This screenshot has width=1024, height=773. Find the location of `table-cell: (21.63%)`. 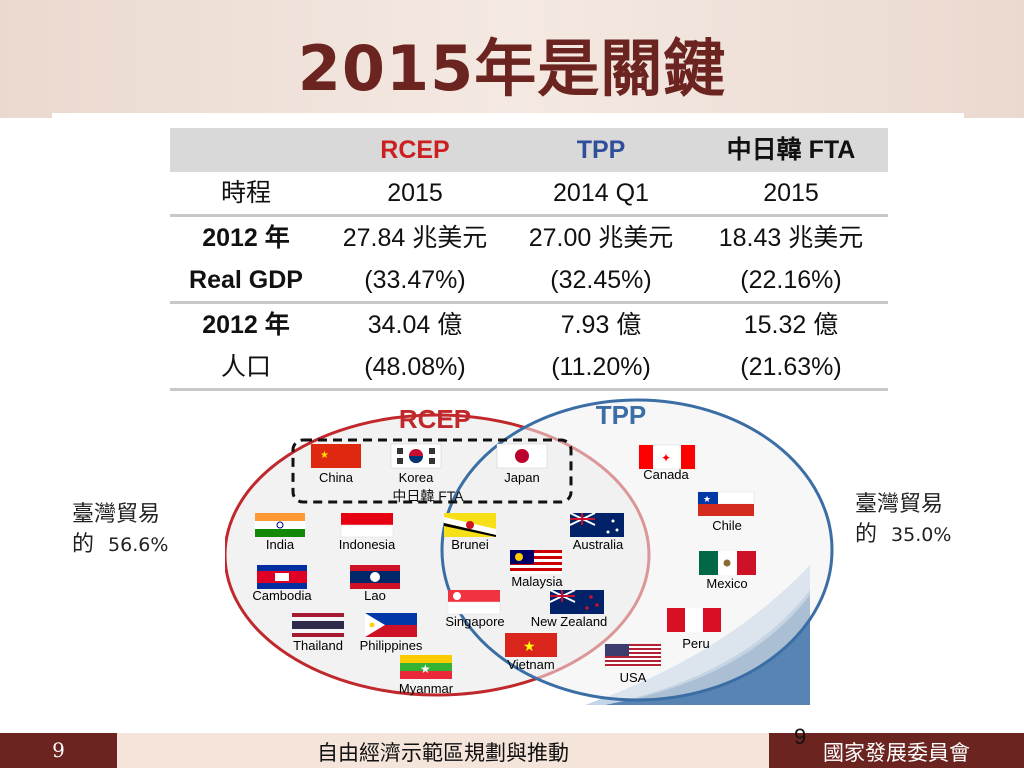

table-cell: (21.63%) is located at coordinates (791, 368).